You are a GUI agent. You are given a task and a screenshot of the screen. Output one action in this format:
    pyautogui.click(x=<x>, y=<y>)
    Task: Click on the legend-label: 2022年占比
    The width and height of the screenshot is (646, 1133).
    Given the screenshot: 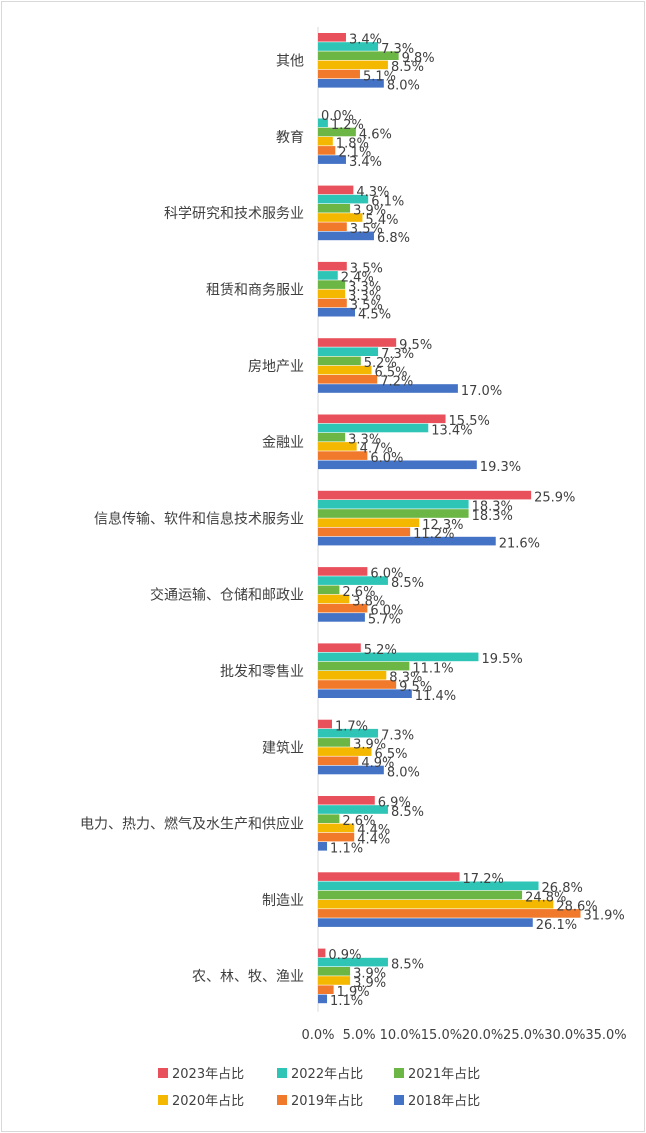 What is the action you would take?
    pyautogui.click(x=327, y=1074)
    